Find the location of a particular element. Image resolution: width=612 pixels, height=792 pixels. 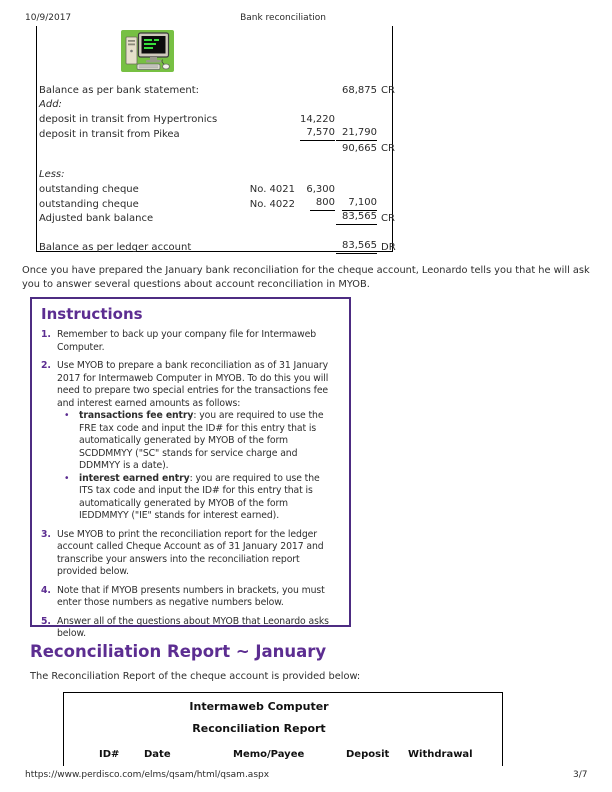

instructions-title: Instructions is located at coordinates (92, 314).